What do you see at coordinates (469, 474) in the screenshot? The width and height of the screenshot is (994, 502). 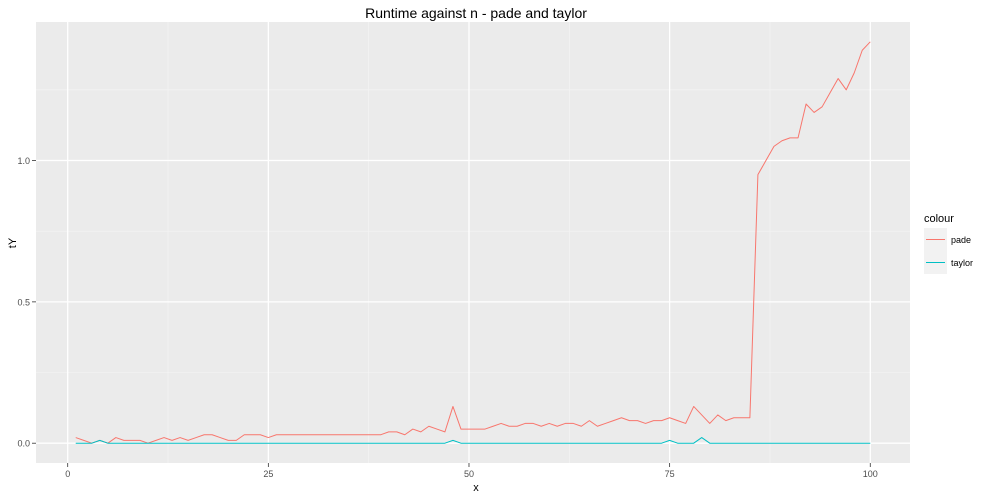 I see `x-tick-label: 50` at bounding box center [469, 474].